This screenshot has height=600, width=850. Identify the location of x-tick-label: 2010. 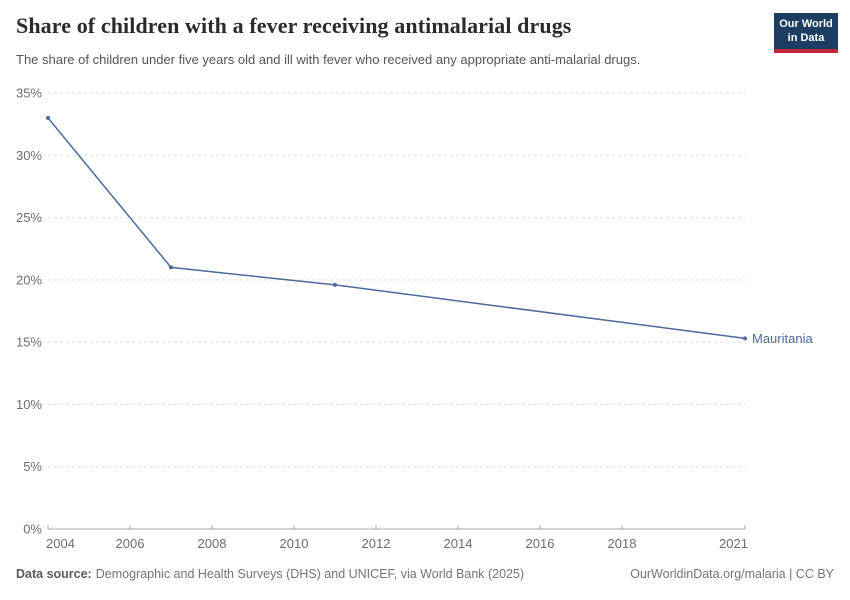
(294, 543).